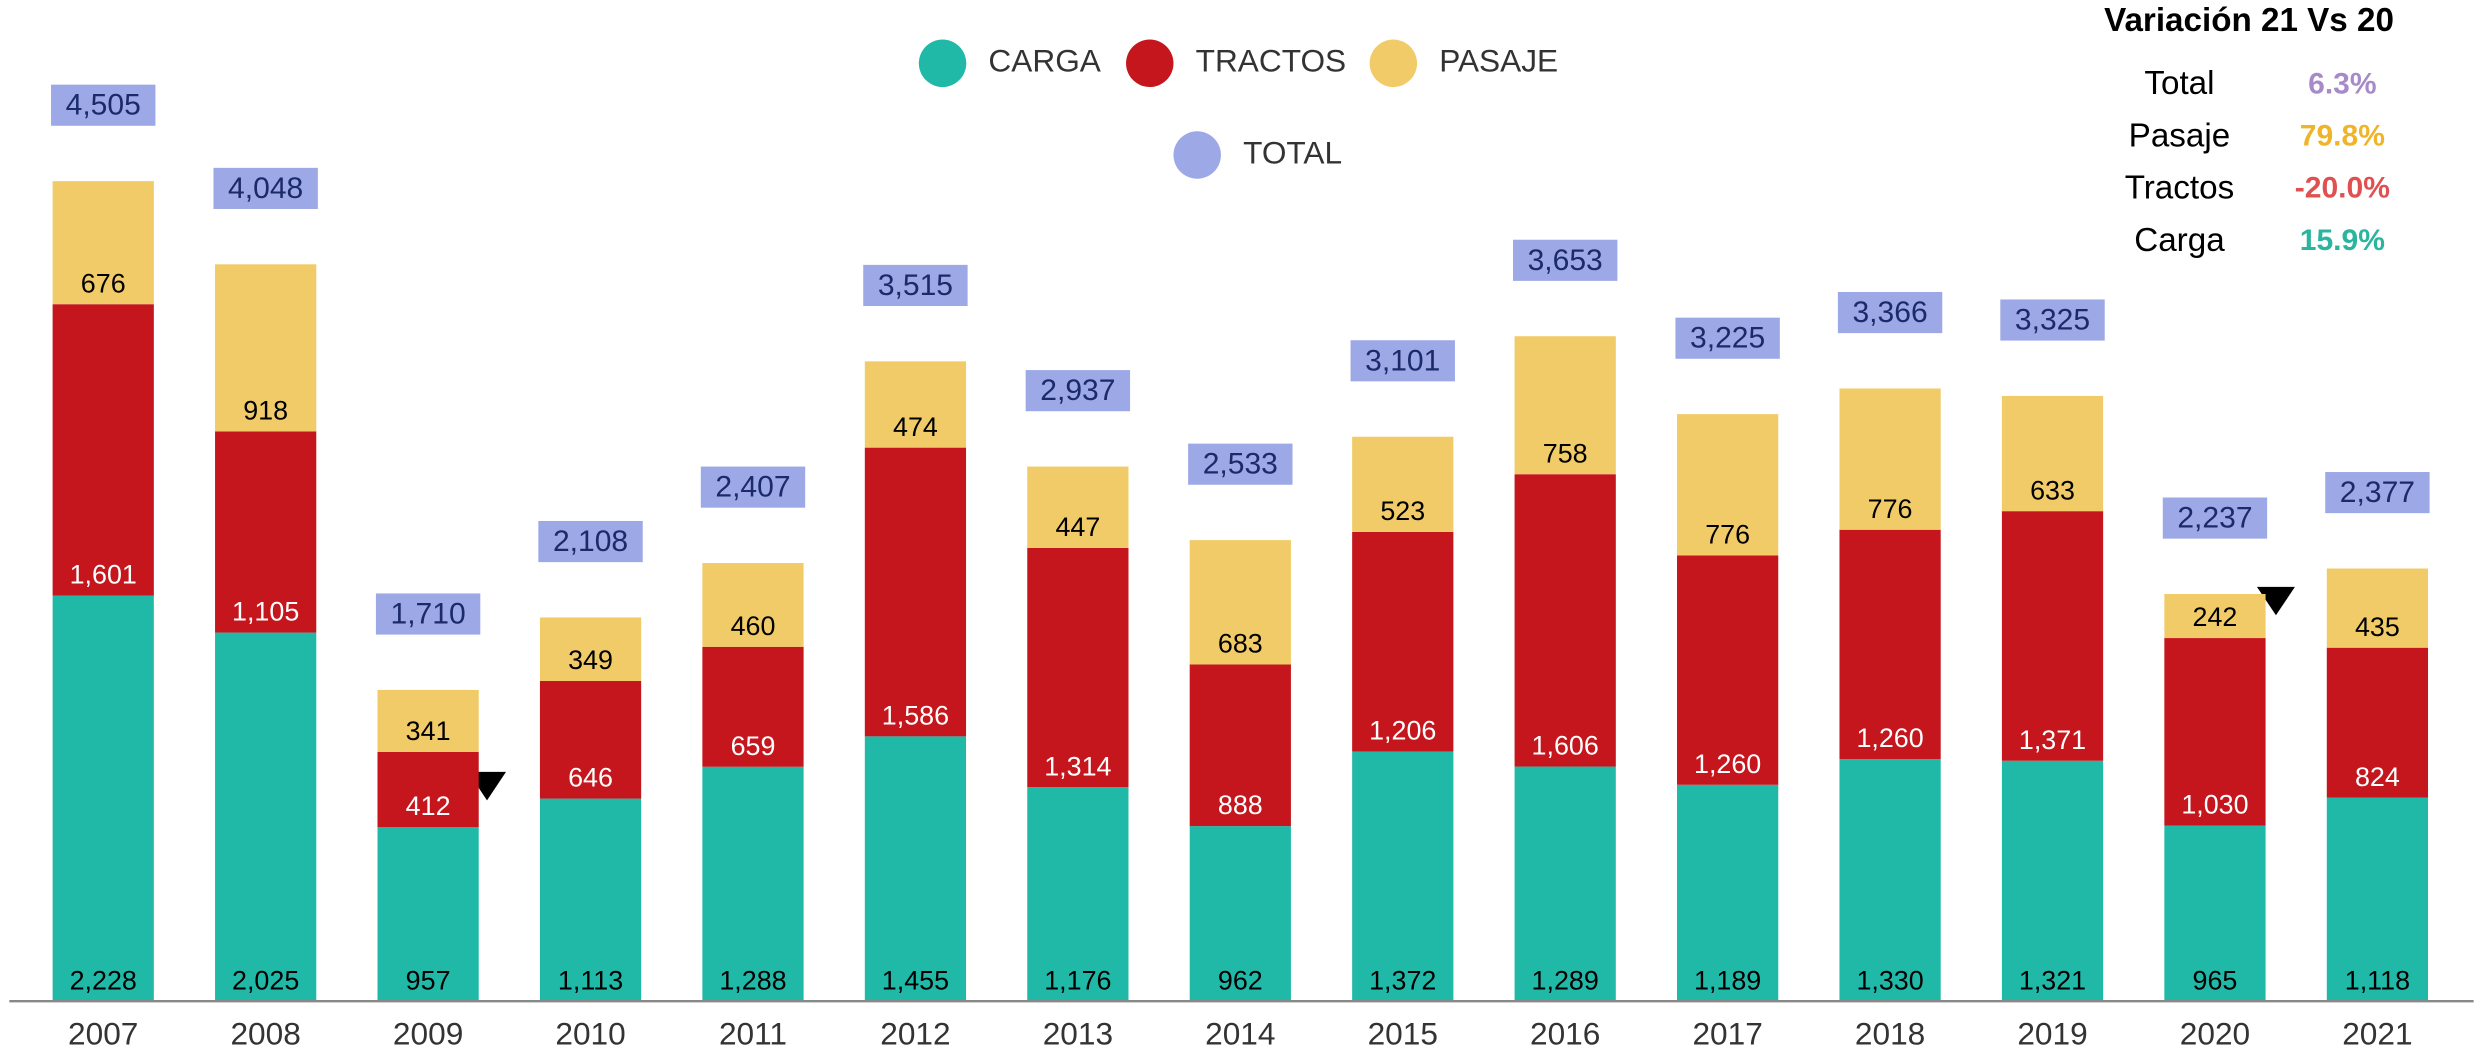  Describe the element at coordinates (2179, 83) in the screenshot. I see `variation-label: Total` at that location.